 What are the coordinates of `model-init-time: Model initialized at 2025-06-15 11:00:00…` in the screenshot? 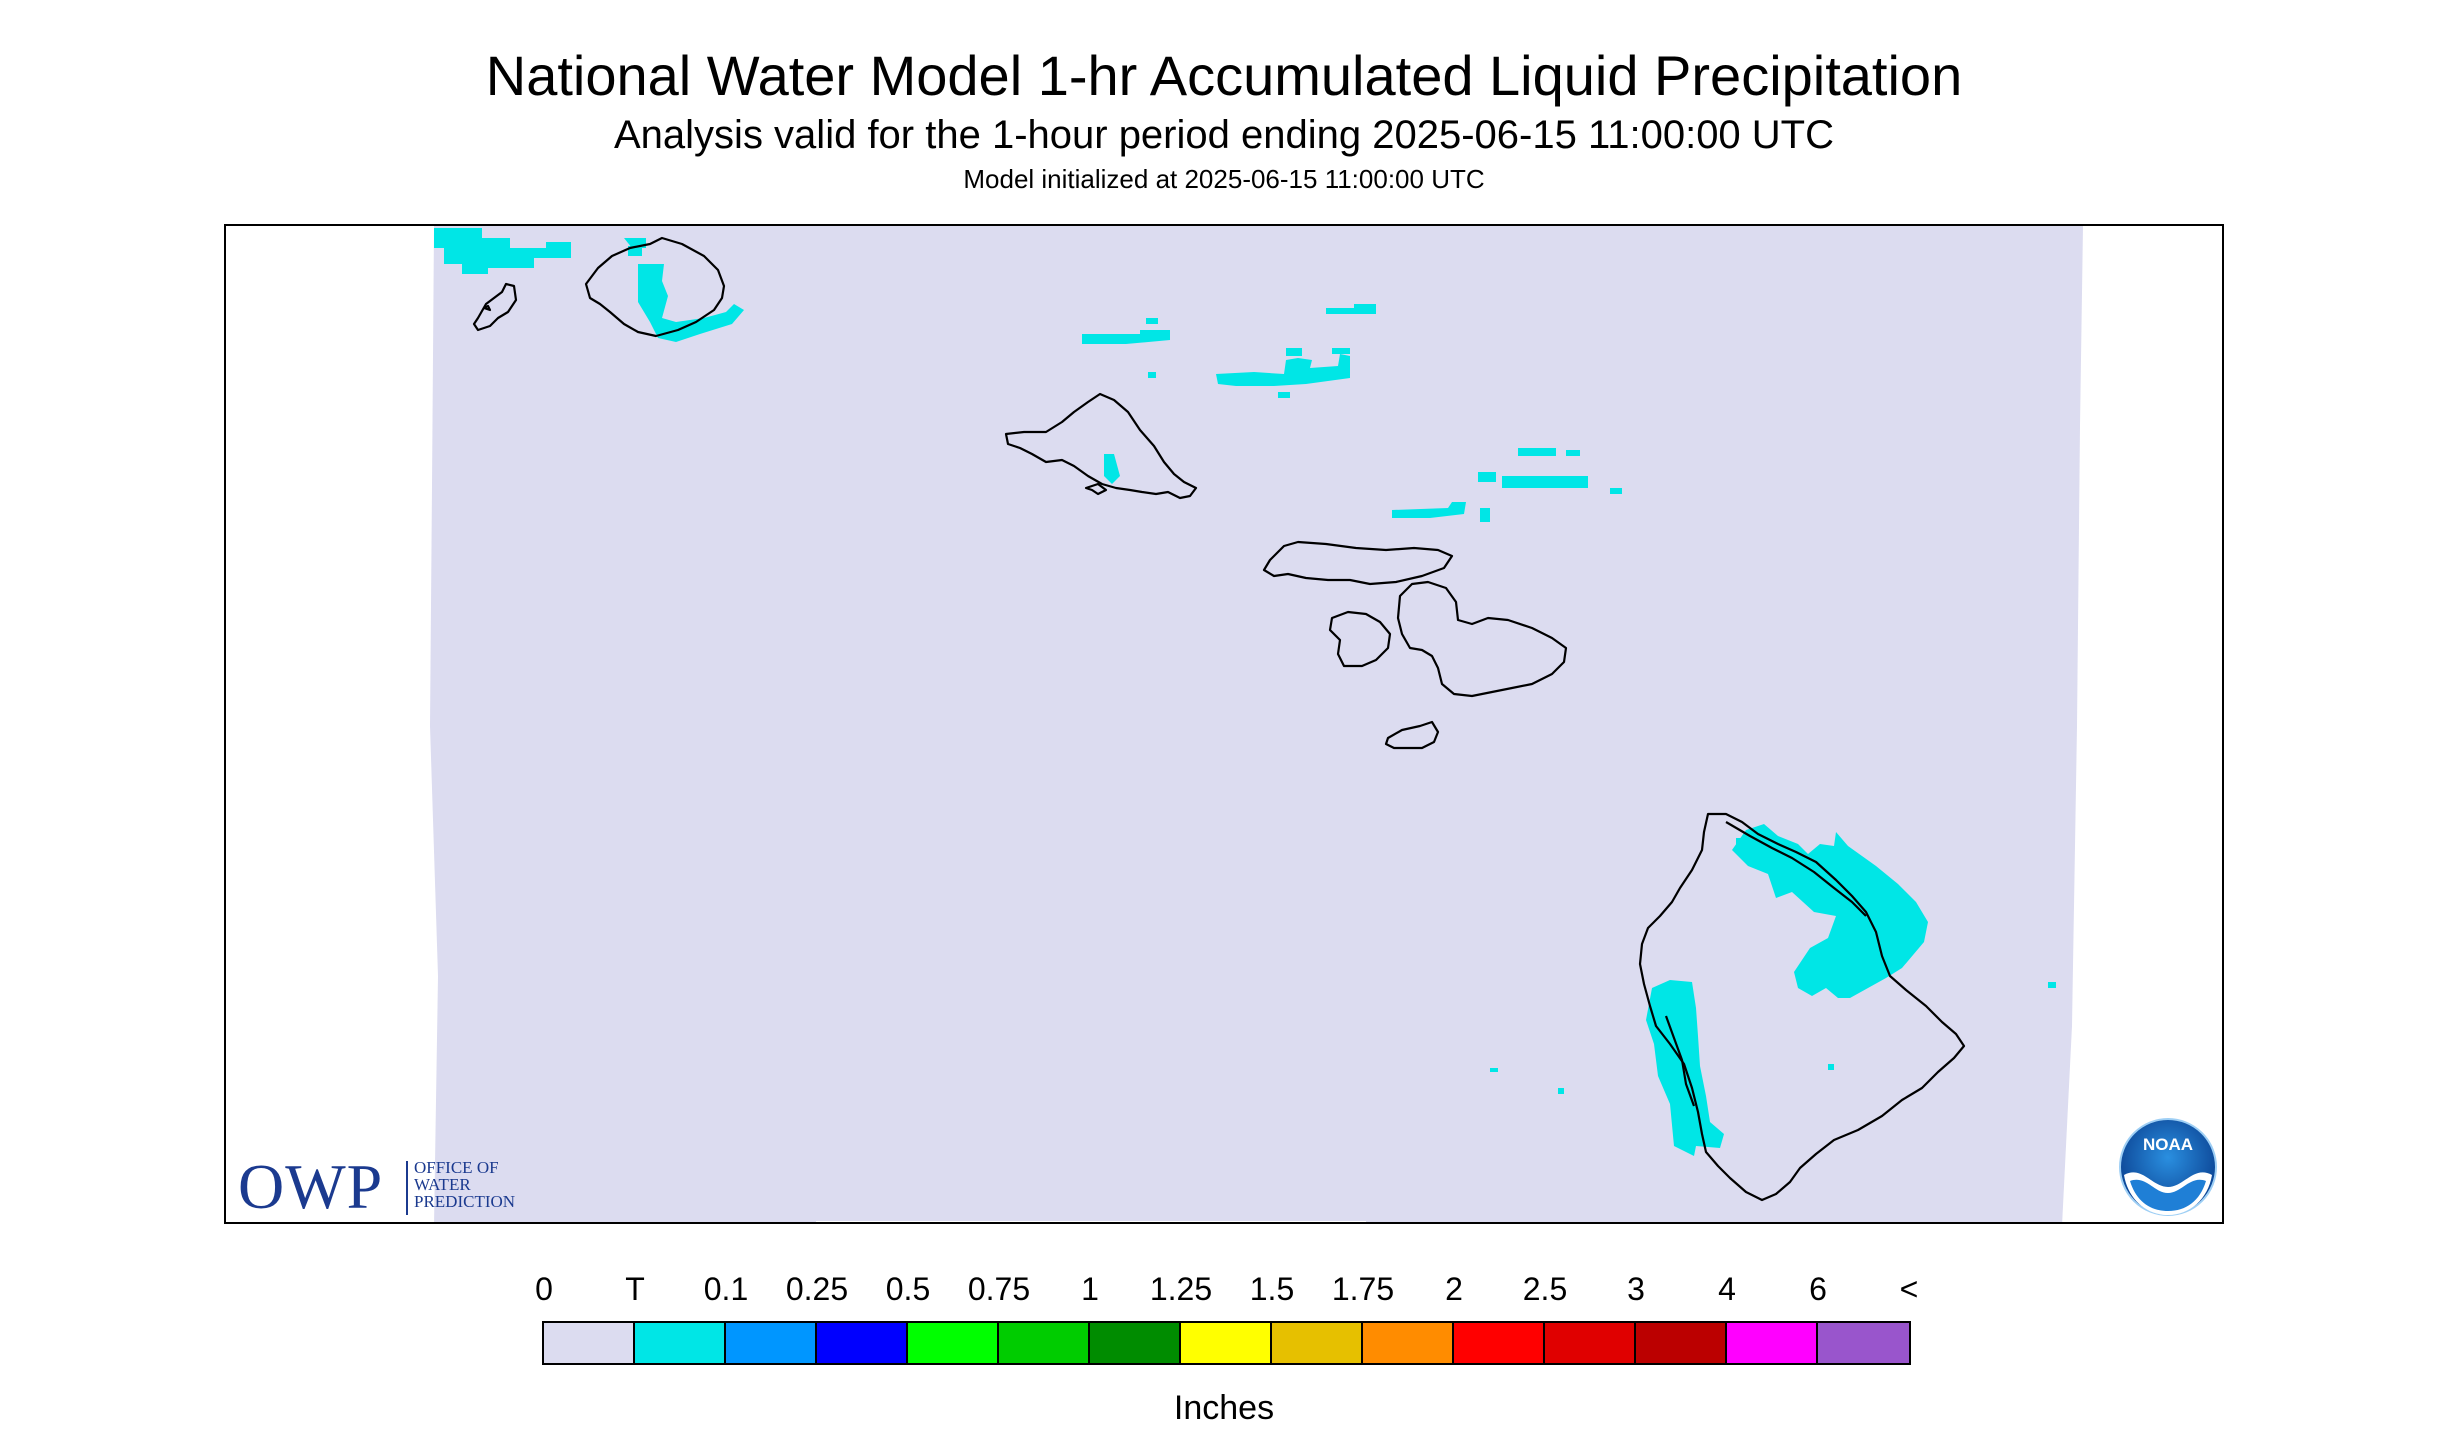 It's located at (1224, 179).